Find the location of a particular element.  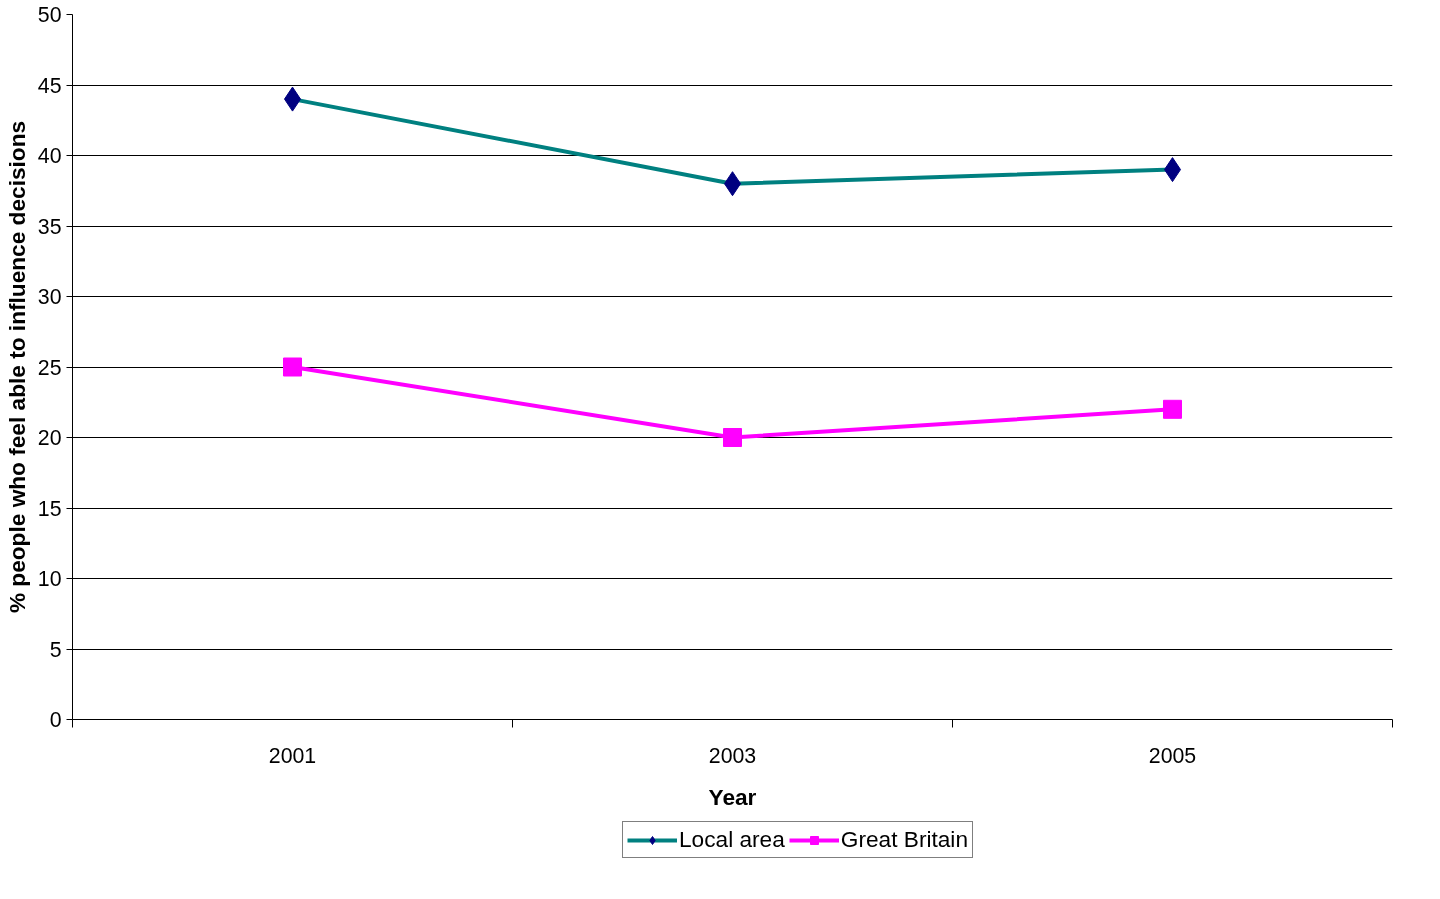

y-tick-label: 45 is located at coordinates (49, 85).